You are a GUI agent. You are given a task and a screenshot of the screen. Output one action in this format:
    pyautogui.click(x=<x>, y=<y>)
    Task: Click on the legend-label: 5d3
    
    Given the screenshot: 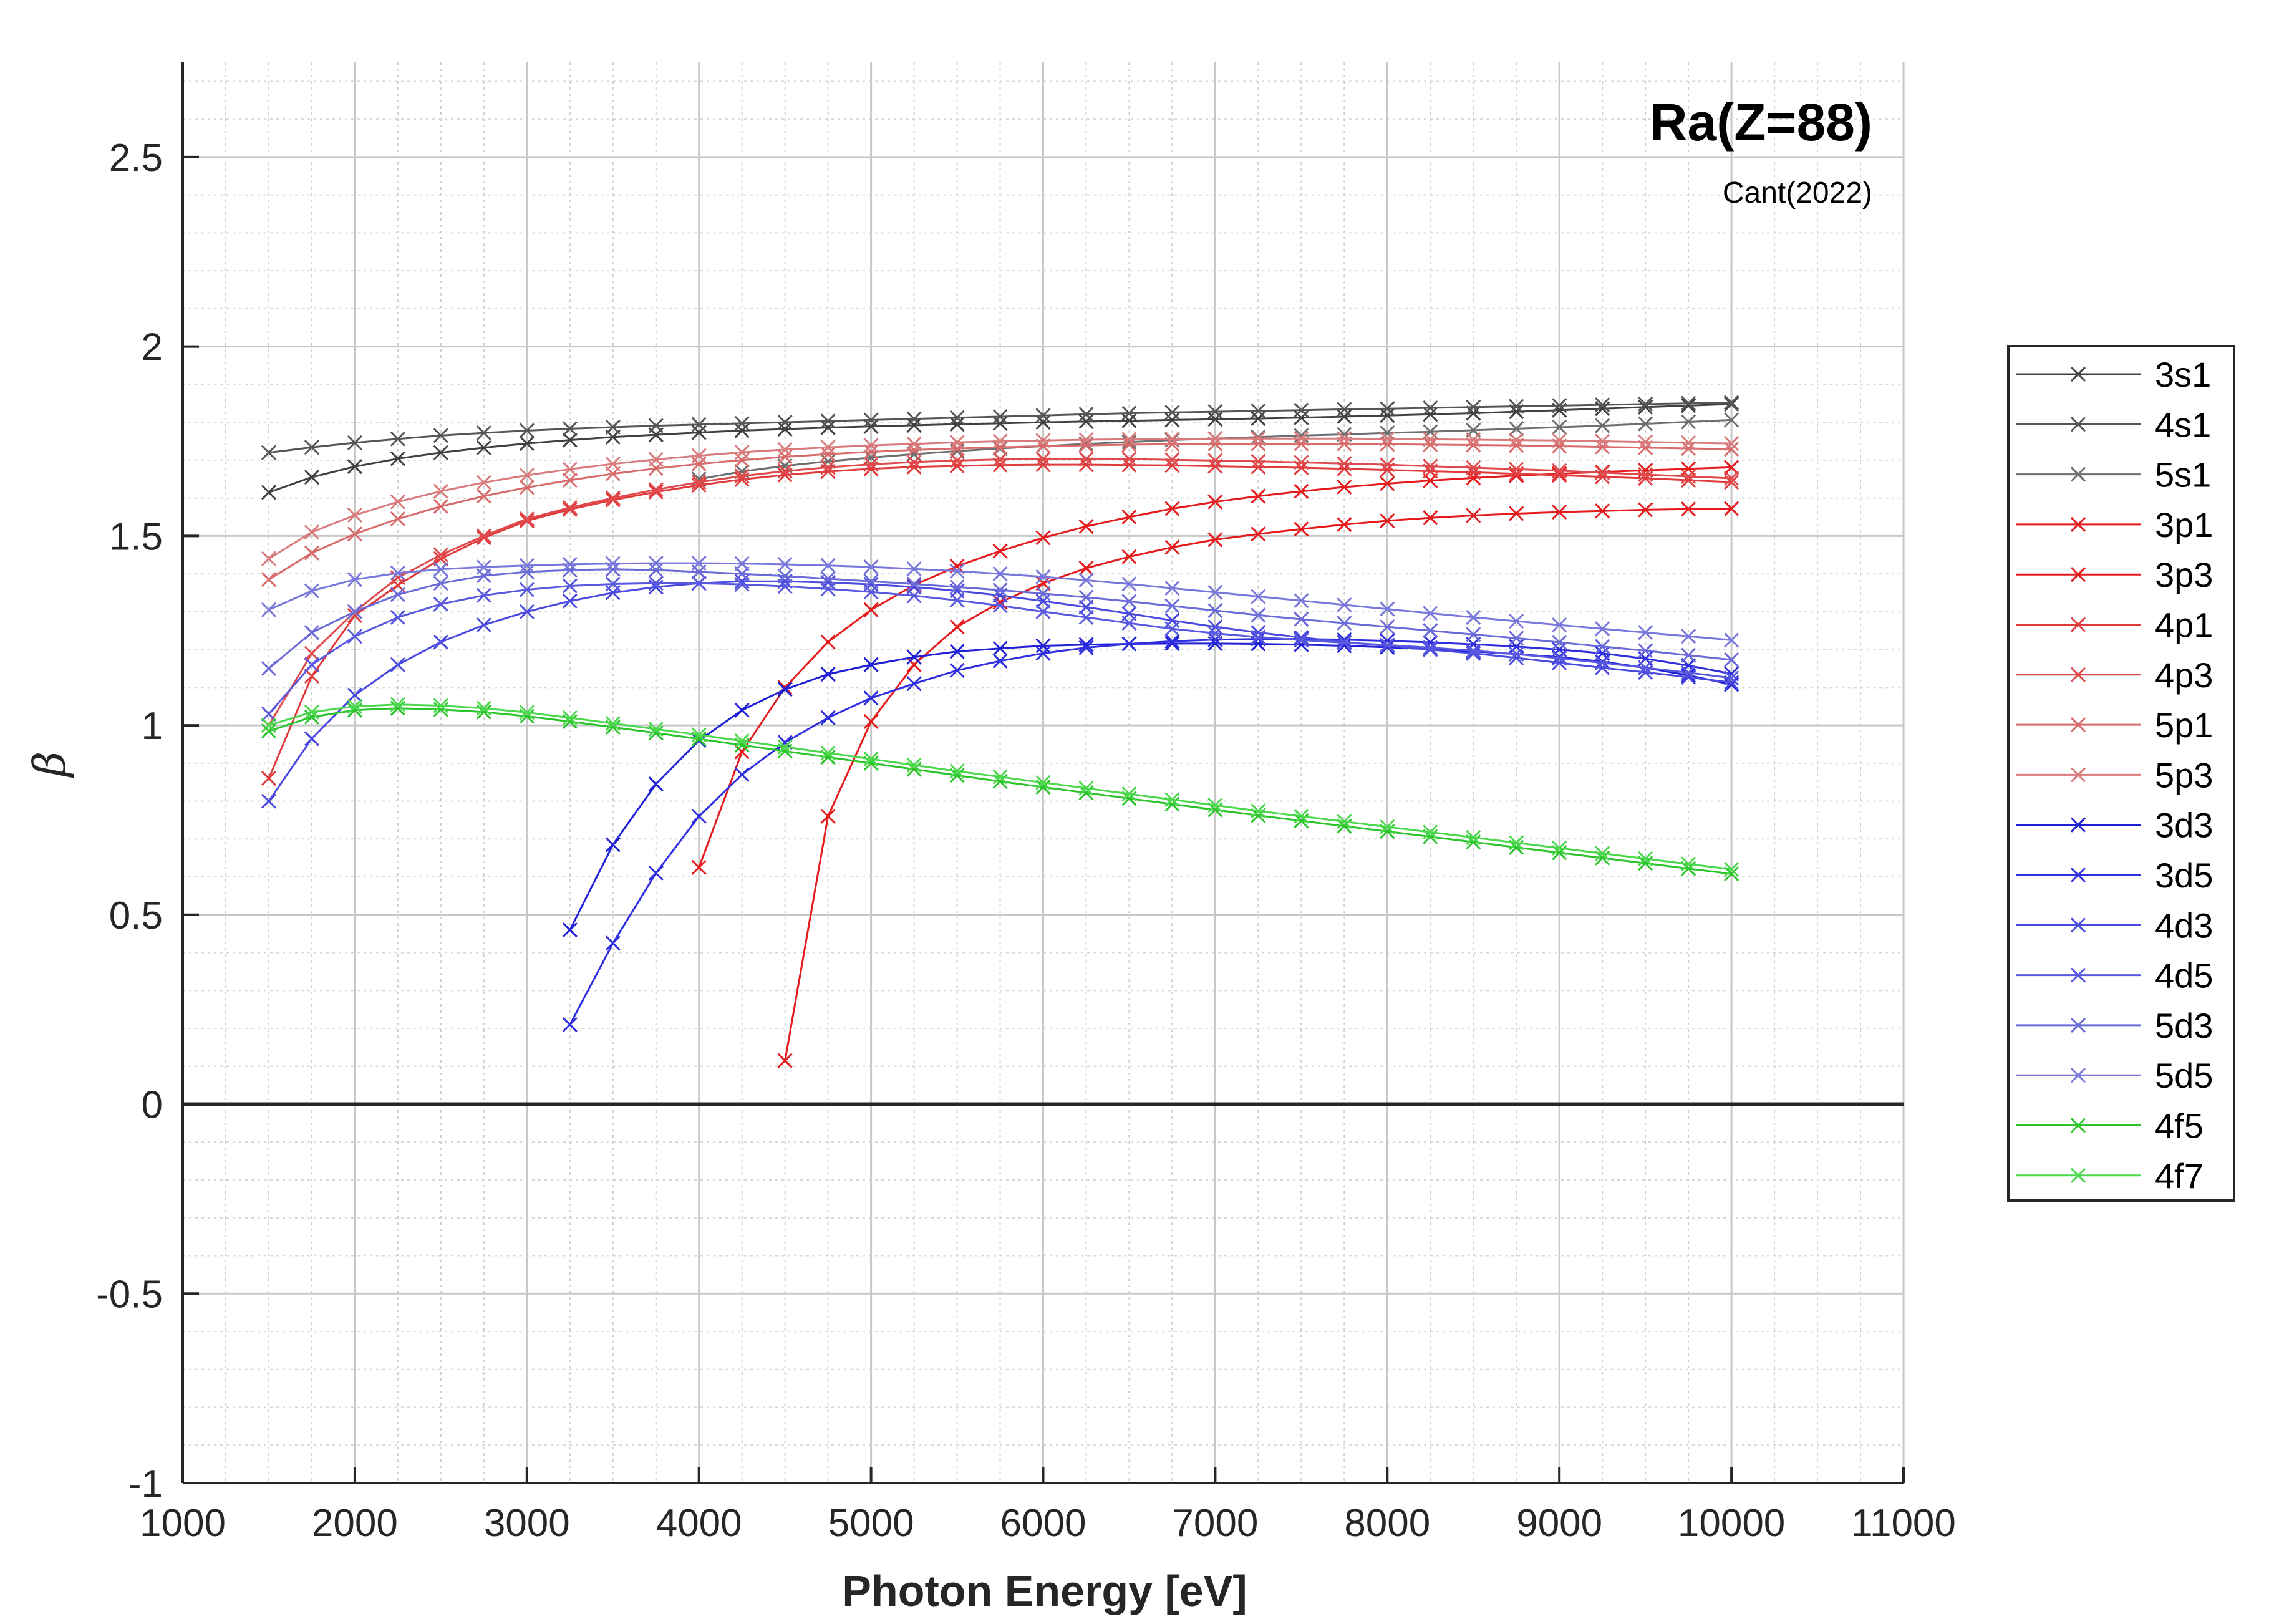 What is the action you would take?
    pyautogui.click(x=2184, y=1025)
    